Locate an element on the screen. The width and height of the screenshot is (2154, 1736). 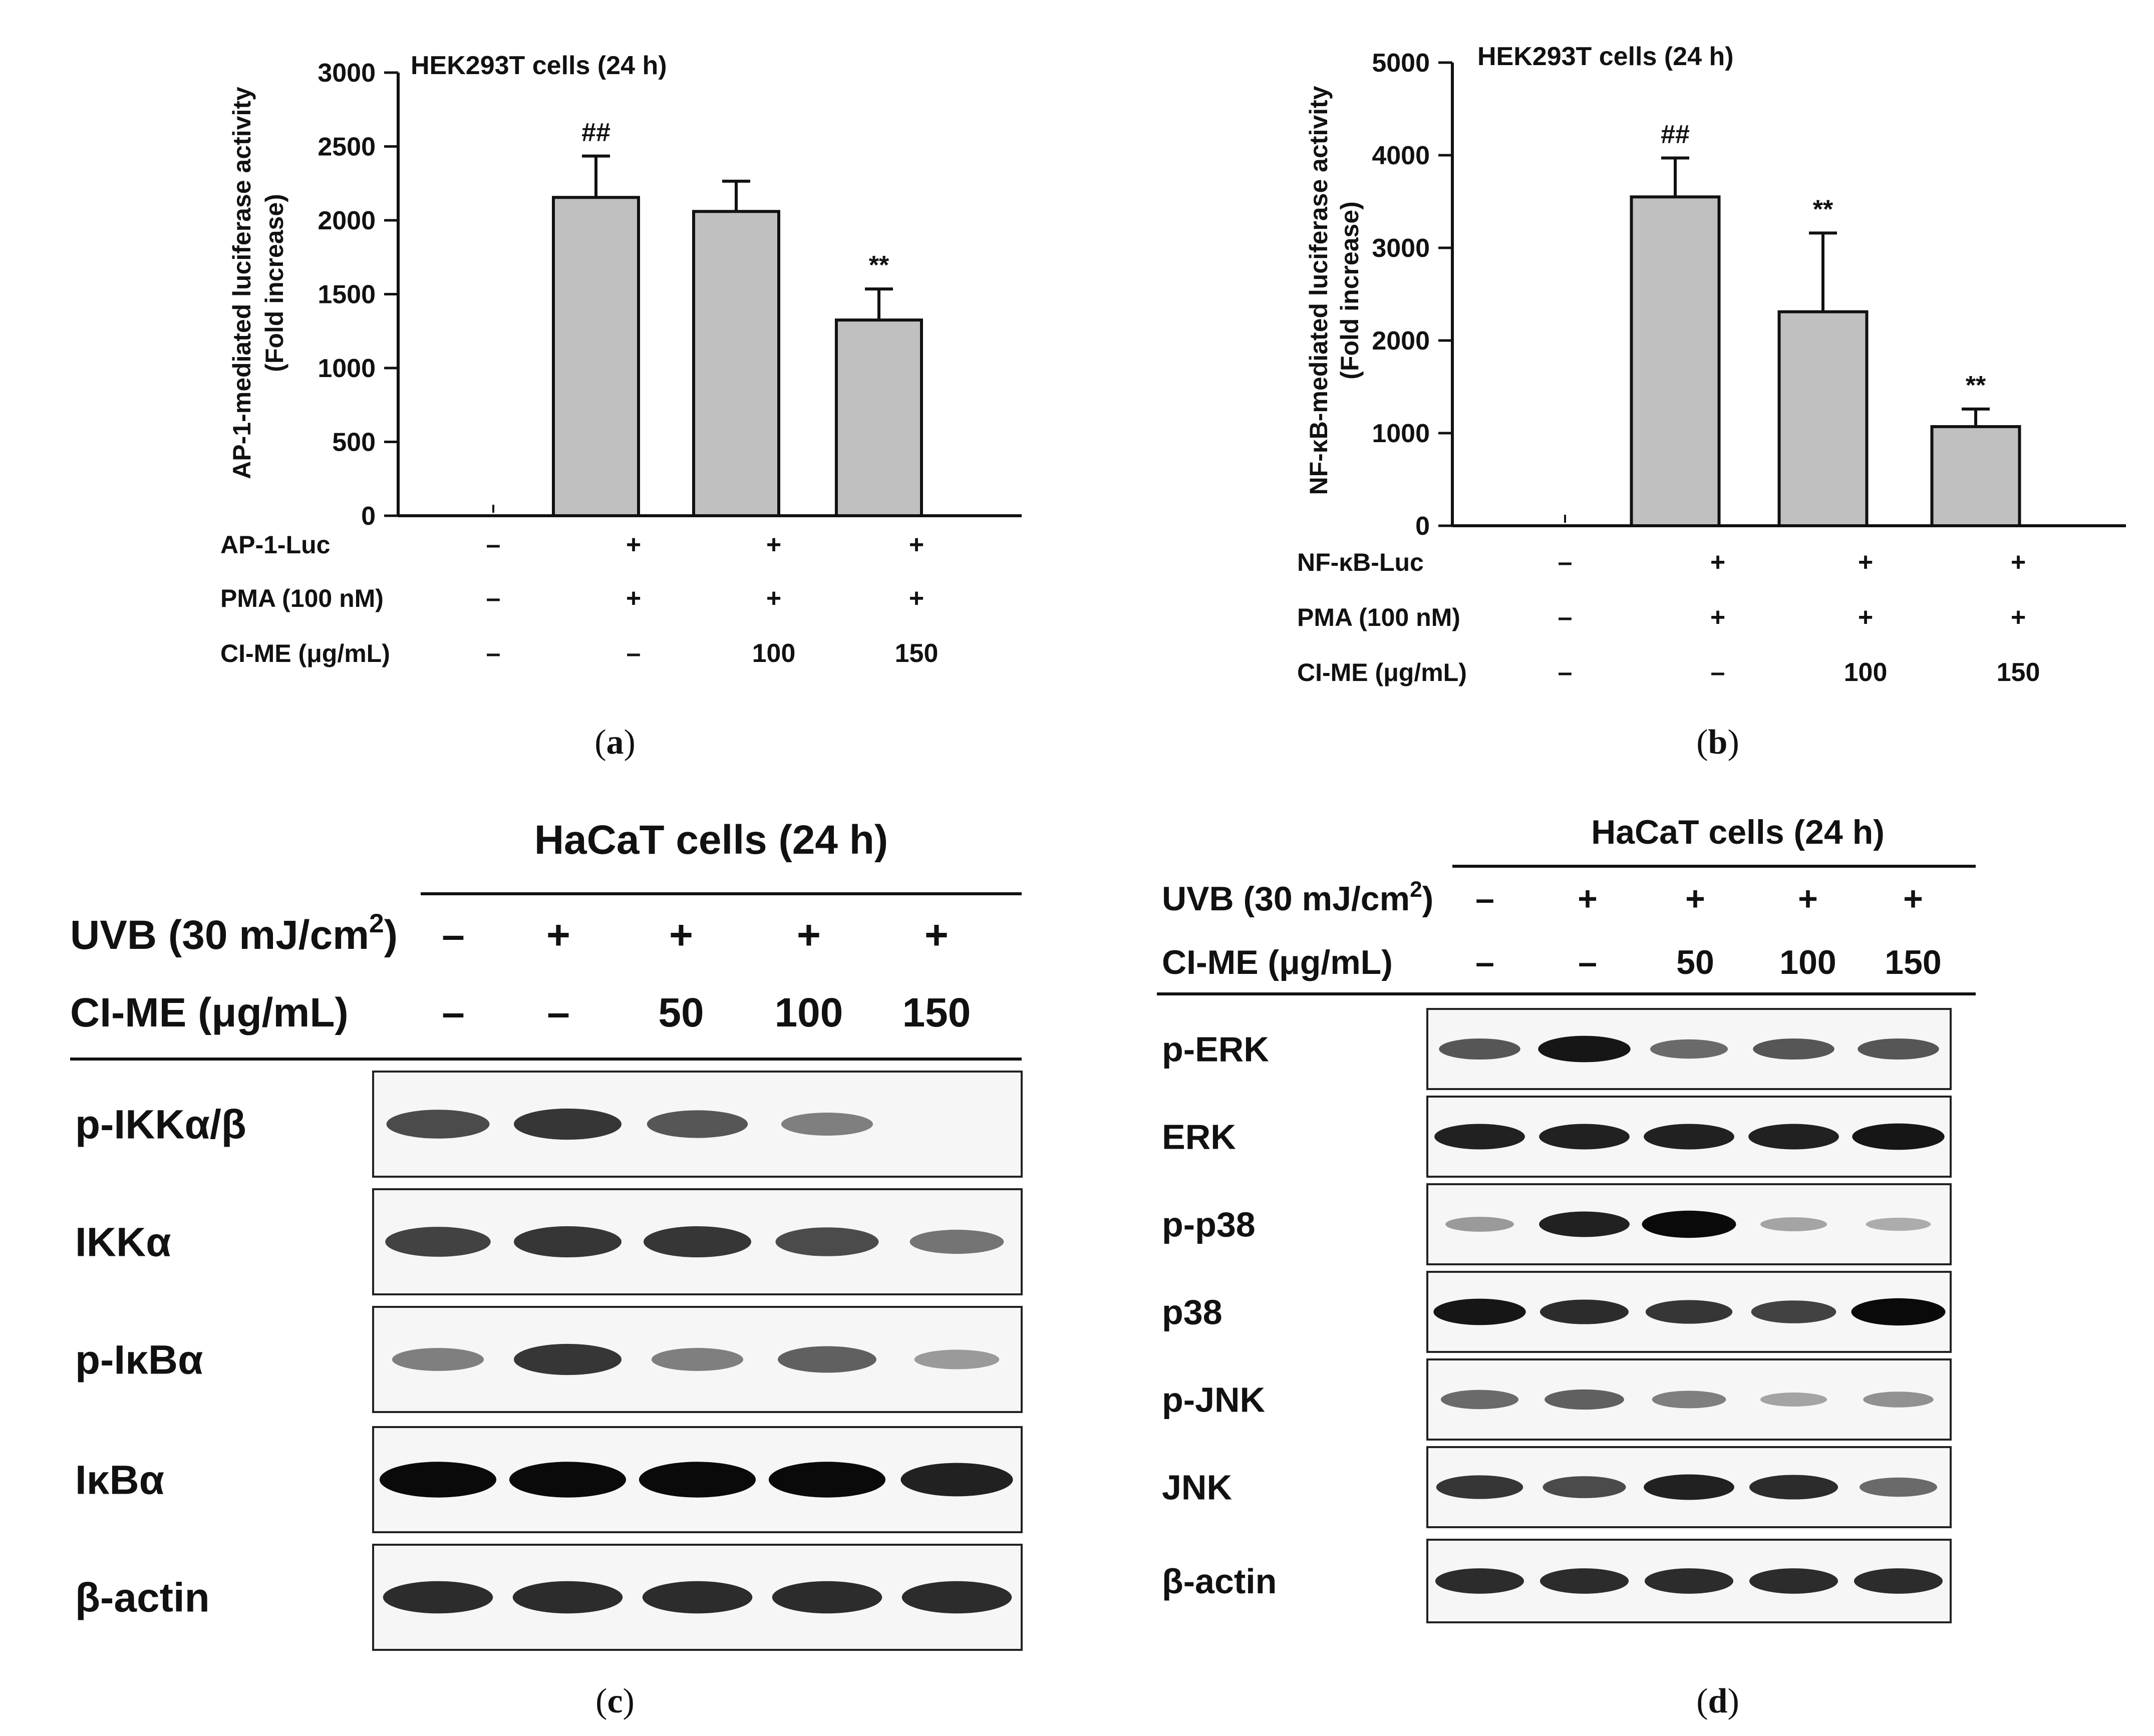
panel-caption: (b) is located at coordinates (1717, 743).